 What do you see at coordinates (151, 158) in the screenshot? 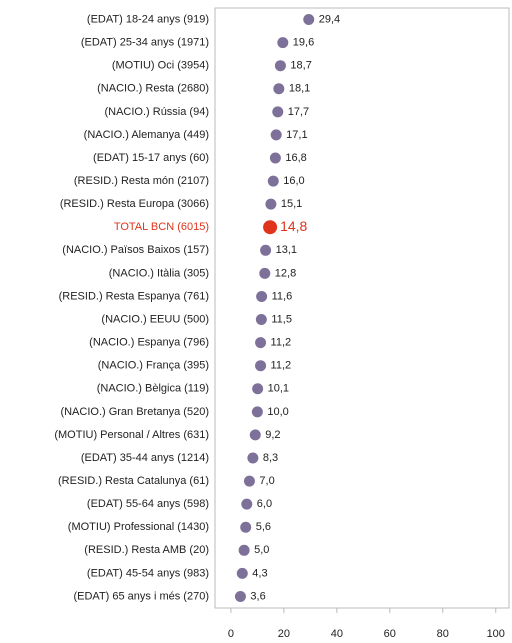
I see `category-label: (EDAT) 15-17 anys (60)` at bounding box center [151, 158].